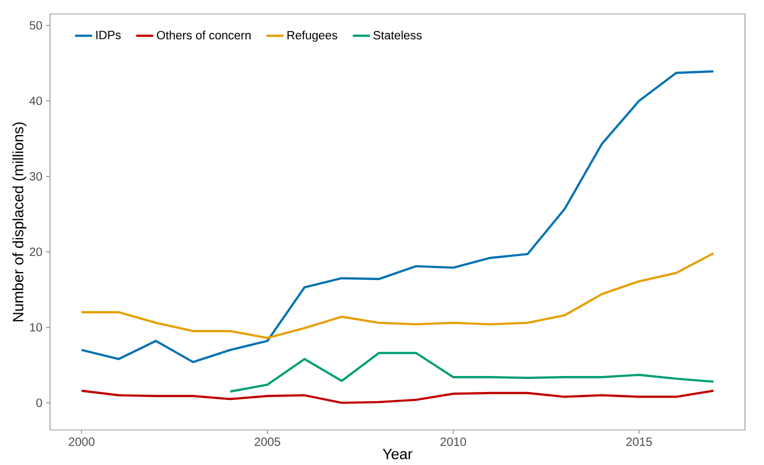  Describe the element at coordinates (39, 403) in the screenshot. I see `y-tick-label: 0` at that location.